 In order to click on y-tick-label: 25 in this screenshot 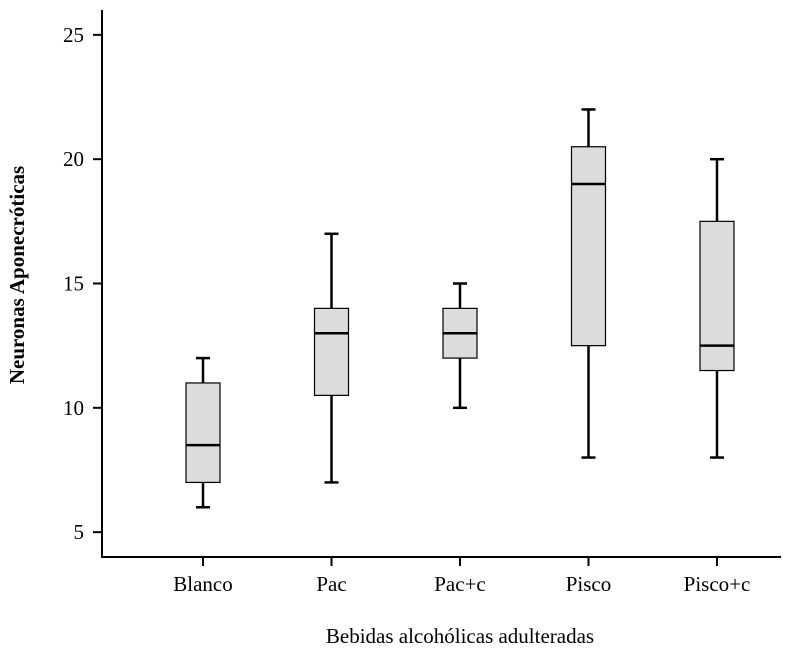, I will do `click(73, 35)`.